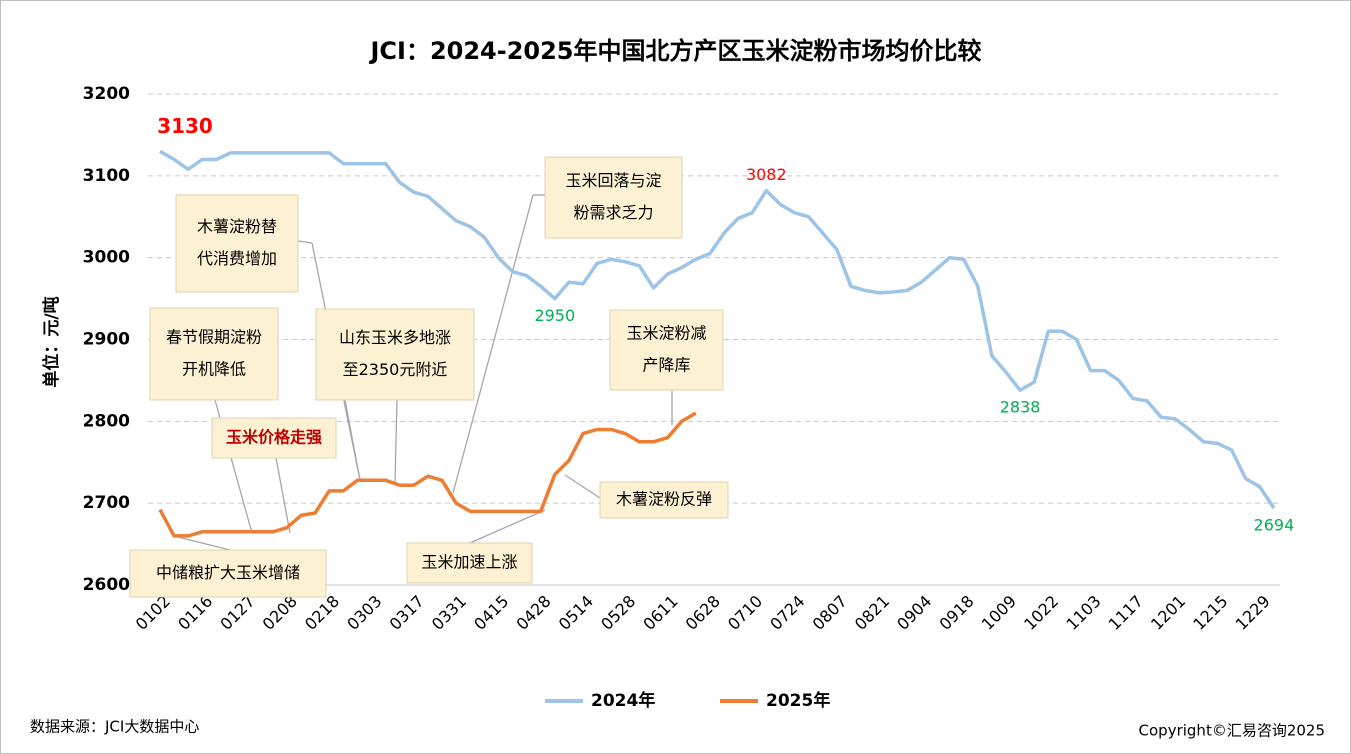 Image resolution: width=1351 pixels, height=754 pixels. Describe the element at coordinates (395, 369) in the screenshot. I see `annotation-text: 至2350元附近` at that location.